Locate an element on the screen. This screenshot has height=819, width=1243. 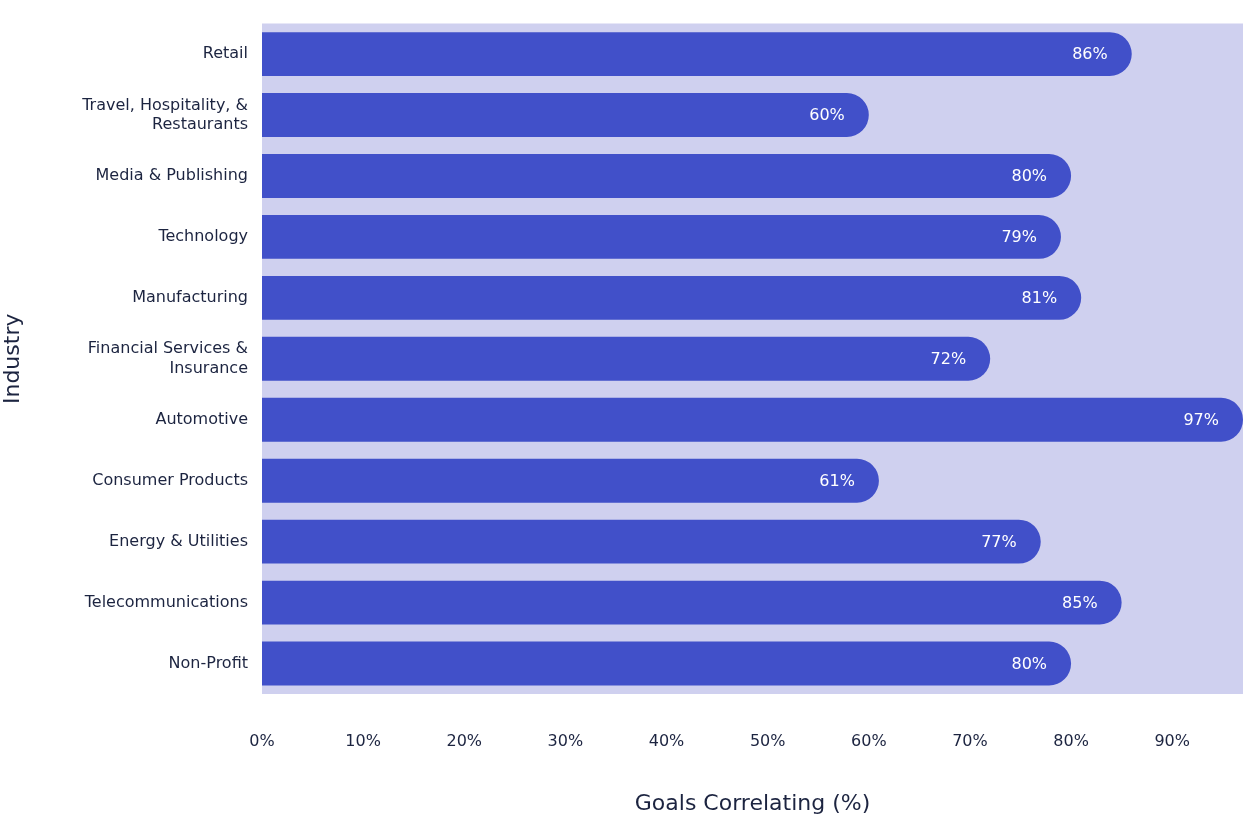
y-tick-label: Telecommunications is located at coordinates (165, 601).